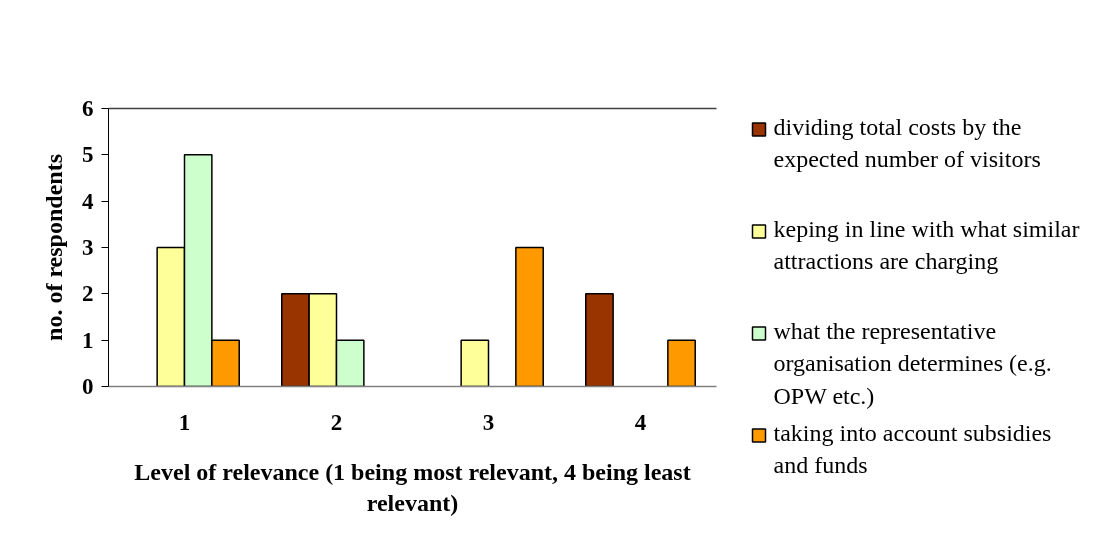 The image size is (1097, 546). I want to click on y-tick-label: 5, so click(88, 155).